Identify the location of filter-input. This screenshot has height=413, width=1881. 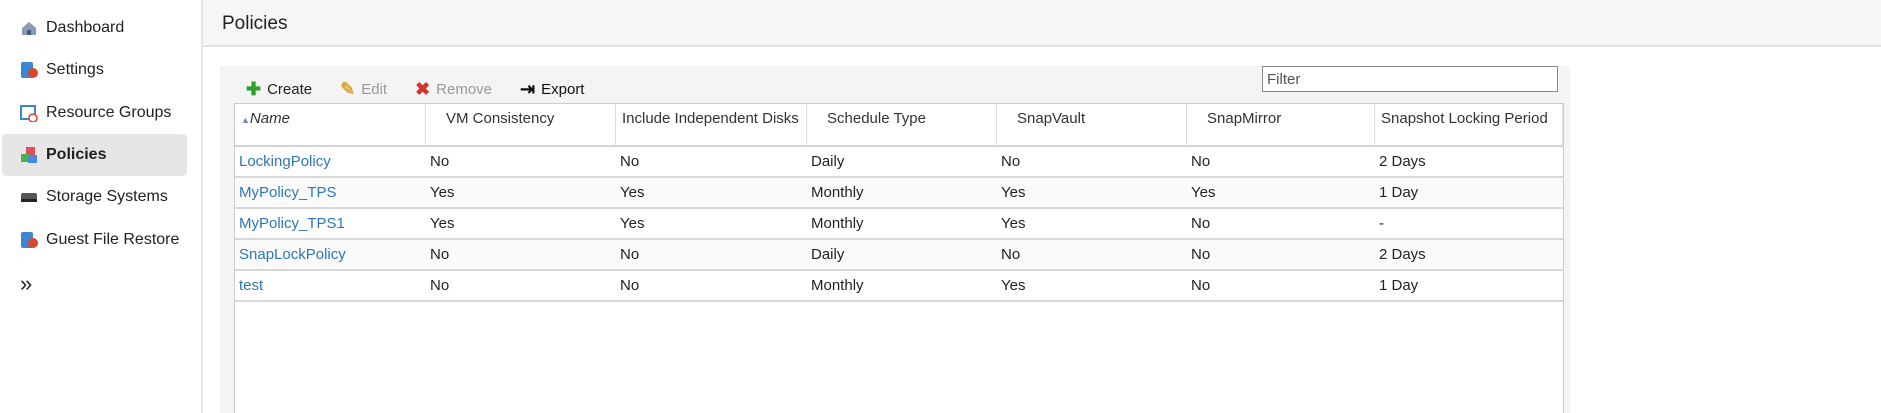
(1410, 79).